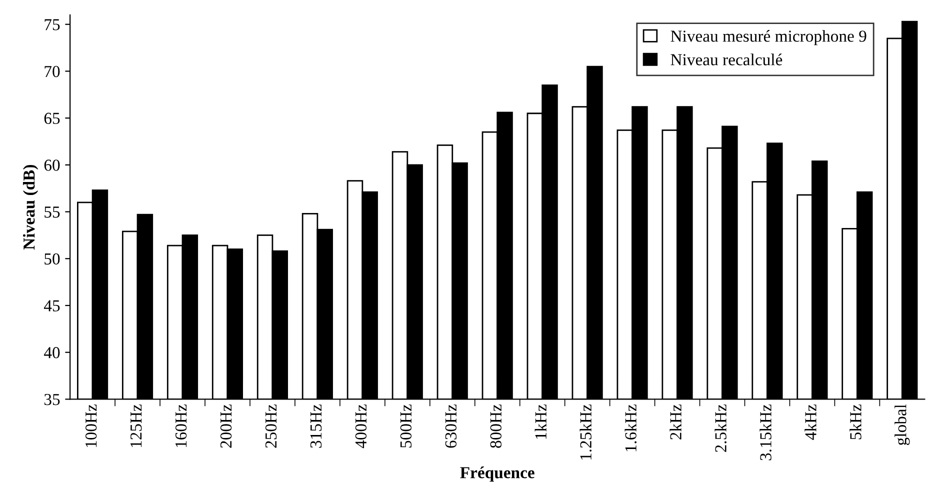 The height and width of the screenshot is (499, 934). I want to click on y-tick-label: 50, so click(52, 259).